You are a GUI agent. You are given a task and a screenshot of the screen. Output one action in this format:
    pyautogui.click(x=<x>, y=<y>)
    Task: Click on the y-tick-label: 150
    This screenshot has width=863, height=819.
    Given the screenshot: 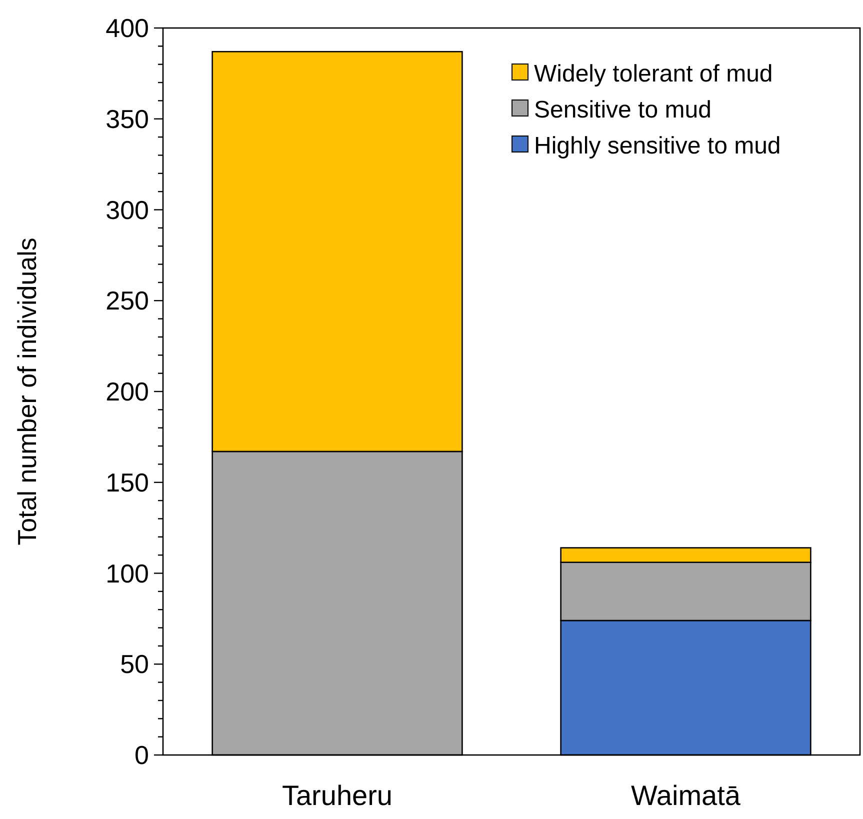 What is the action you would take?
    pyautogui.click(x=127, y=482)
    